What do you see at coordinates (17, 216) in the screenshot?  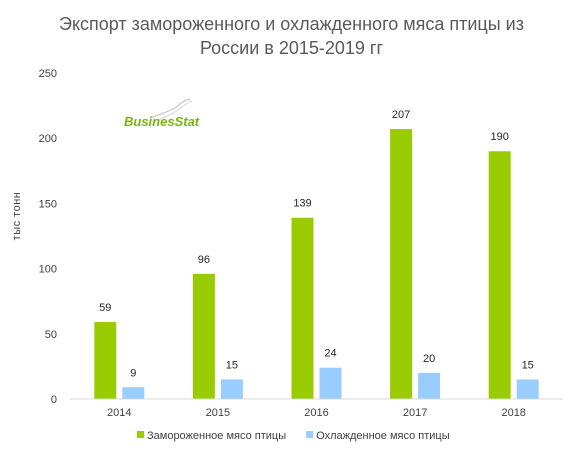 I see `y-axis-title: тыс тонн` at bounding box center [17, 216].